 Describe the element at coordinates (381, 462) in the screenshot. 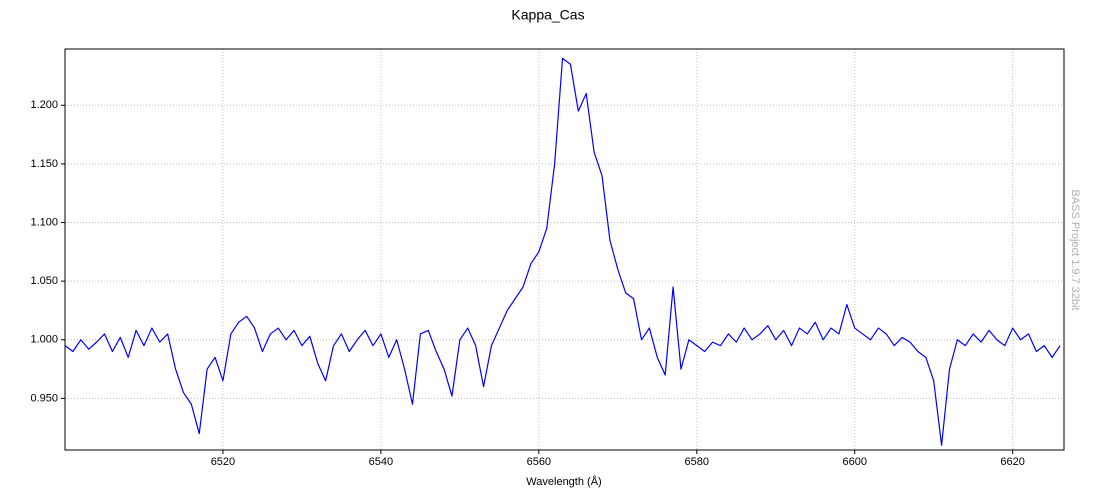

I see `x-tick-label: 6540` at that location.